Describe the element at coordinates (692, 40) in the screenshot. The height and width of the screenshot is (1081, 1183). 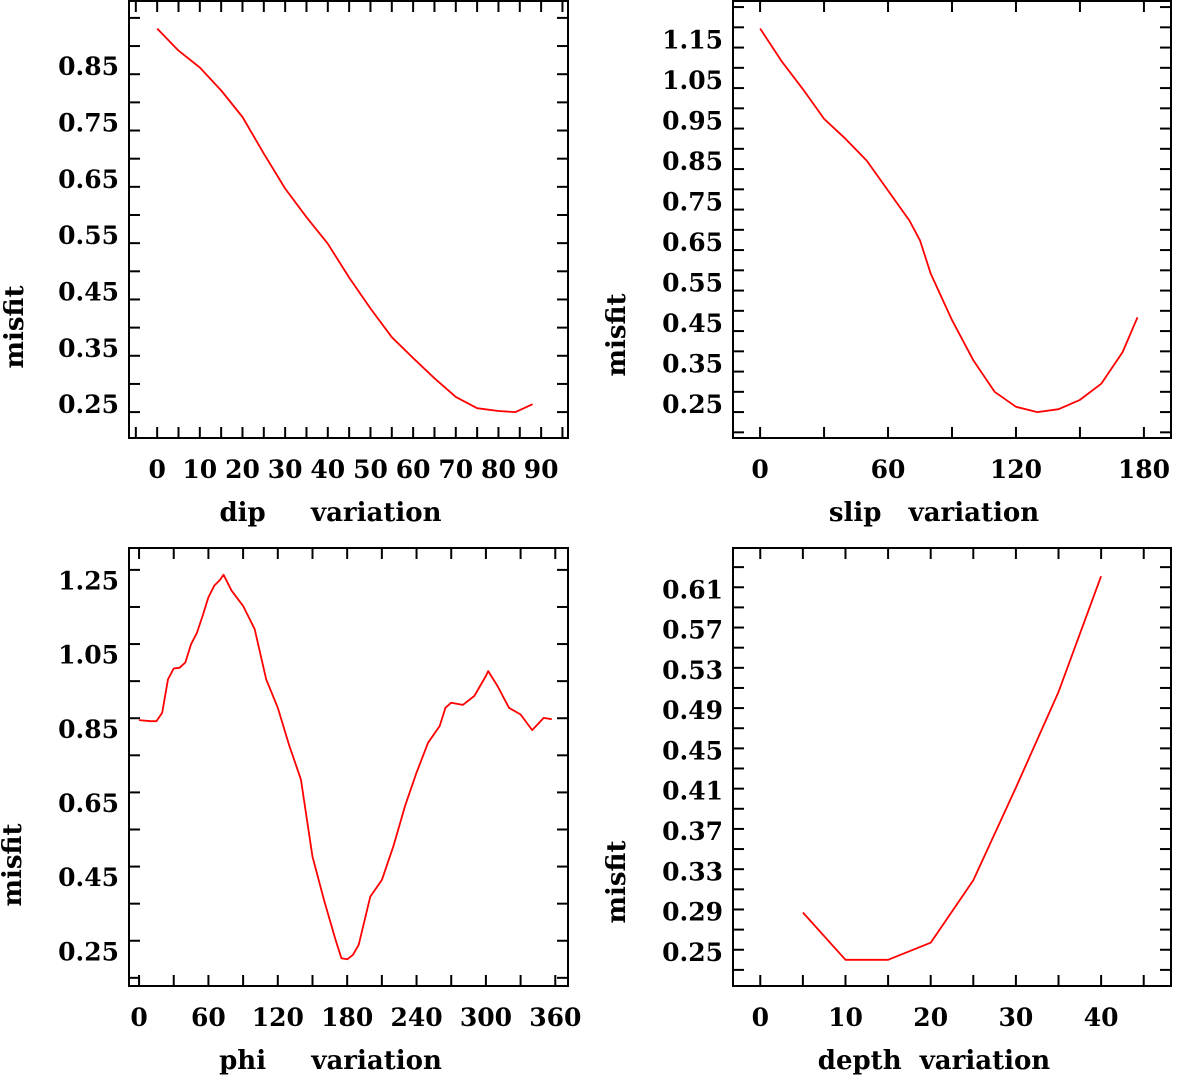
I see `y-tick-label: 1.15` at that location.